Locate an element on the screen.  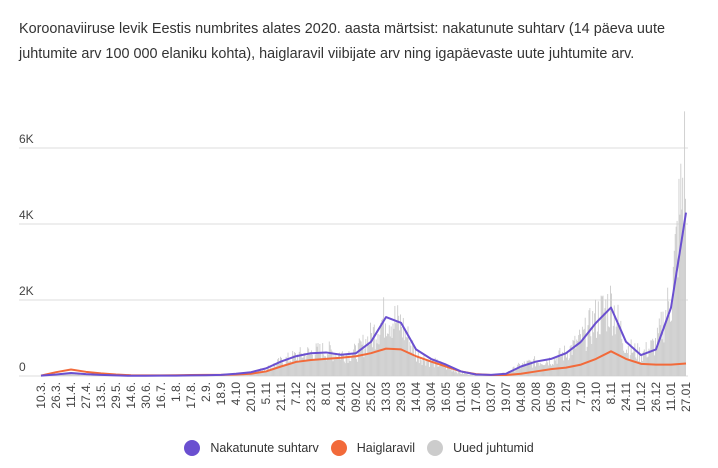
legend-item-haiglaravil: Haiglaravil is located at coordinates (373, 448).